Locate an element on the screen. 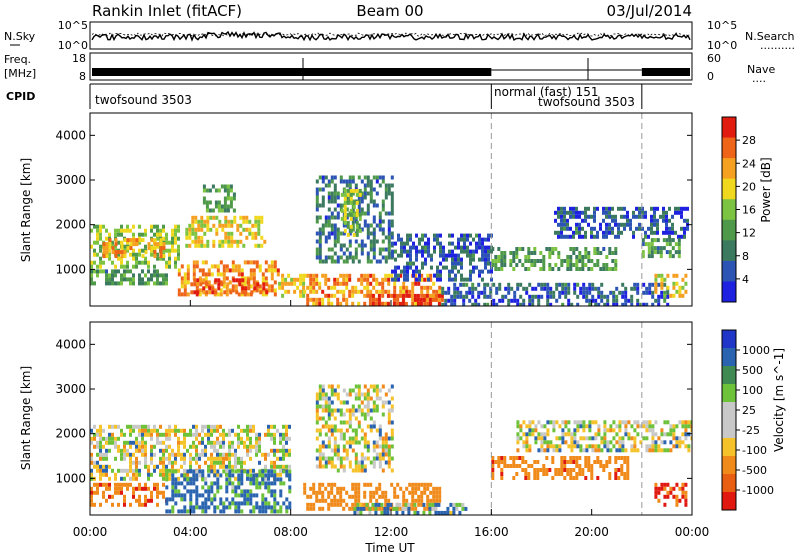  freq-right-tick-bottom: 0 is located at coordinates (710, 76).